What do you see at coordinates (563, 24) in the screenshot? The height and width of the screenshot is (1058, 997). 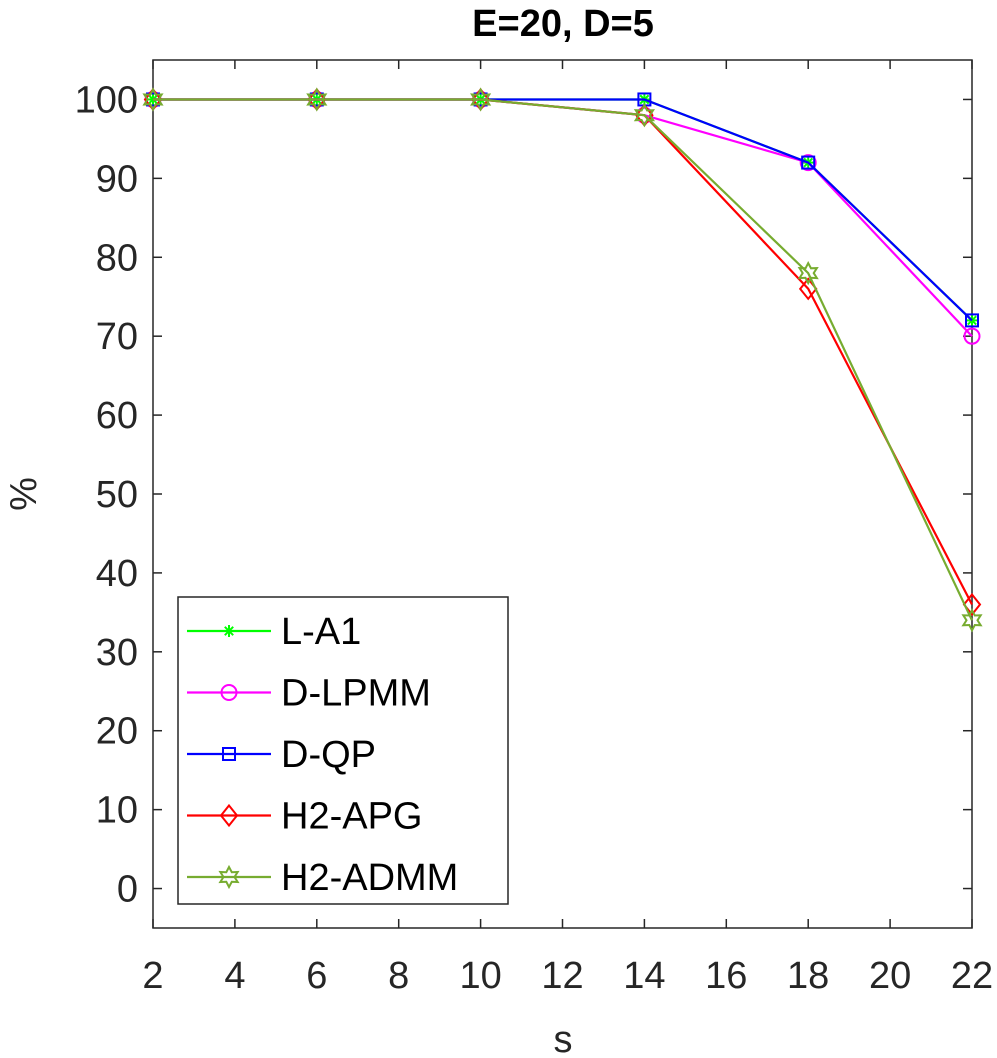 I see `chart-title: E=20, D=5` at bounding box center [563, 24].